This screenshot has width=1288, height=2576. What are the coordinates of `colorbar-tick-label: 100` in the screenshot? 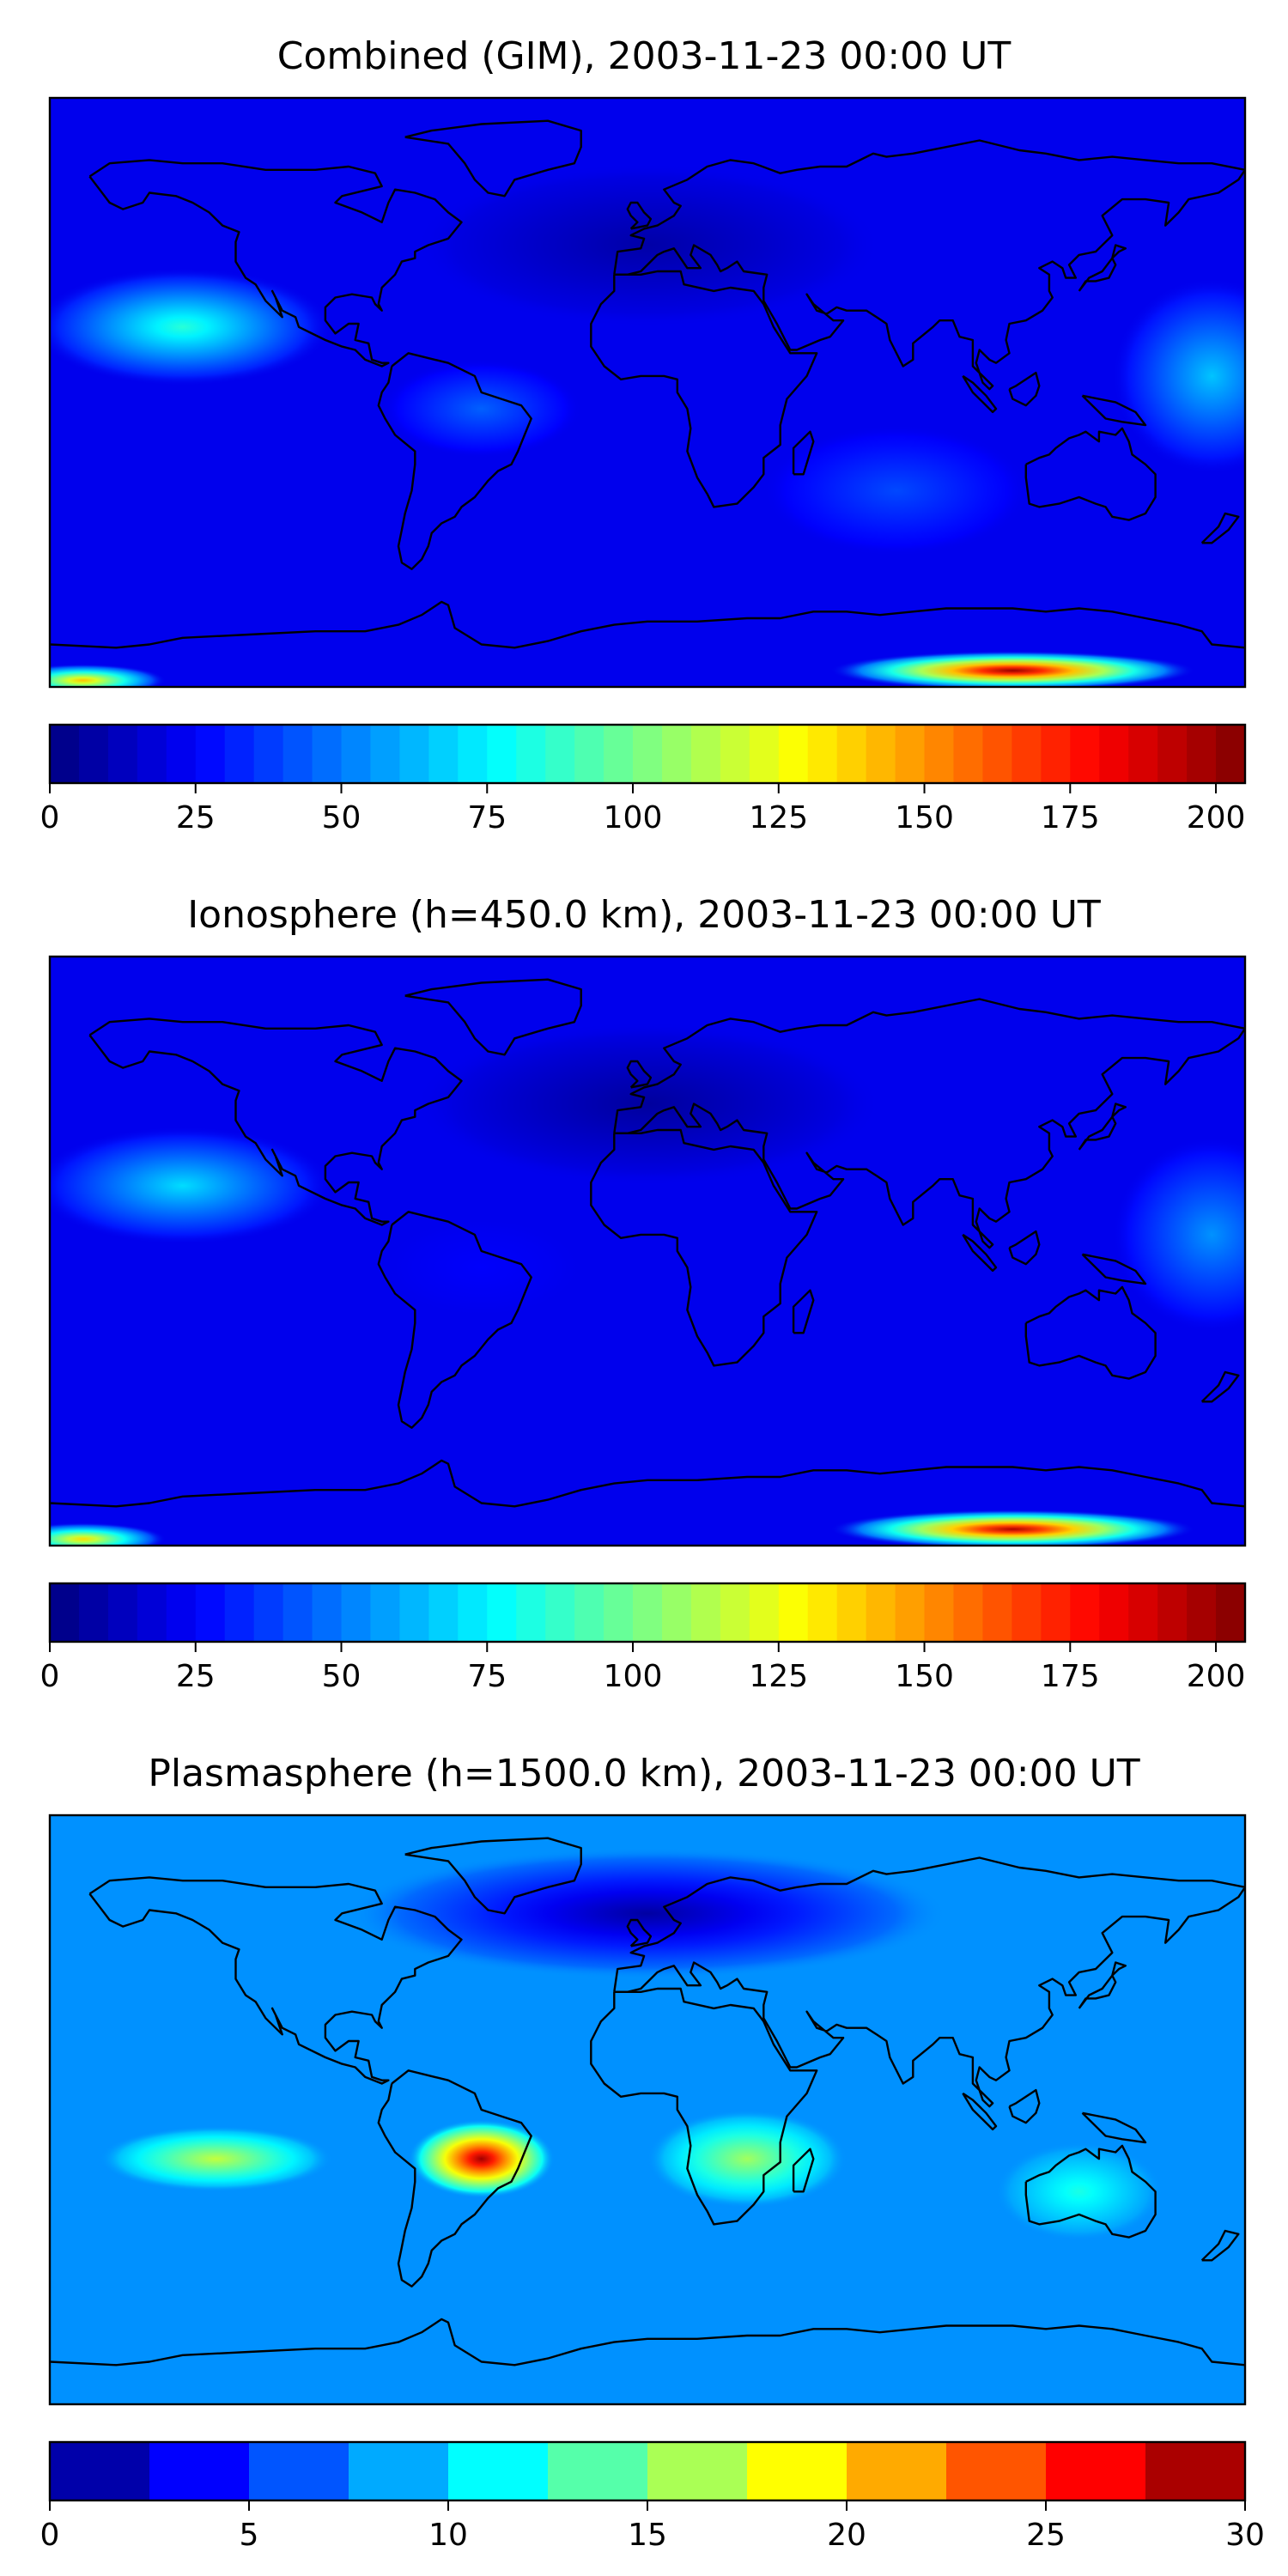 It's located at (633, 1676).